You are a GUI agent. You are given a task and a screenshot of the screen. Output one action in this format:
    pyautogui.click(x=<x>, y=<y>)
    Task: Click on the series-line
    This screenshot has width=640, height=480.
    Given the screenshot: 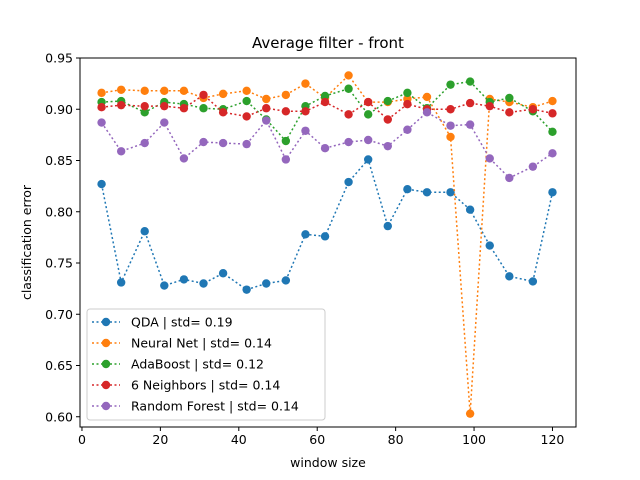 What is the action you would take?
    pyautogui.click(x=326, y=145)
    